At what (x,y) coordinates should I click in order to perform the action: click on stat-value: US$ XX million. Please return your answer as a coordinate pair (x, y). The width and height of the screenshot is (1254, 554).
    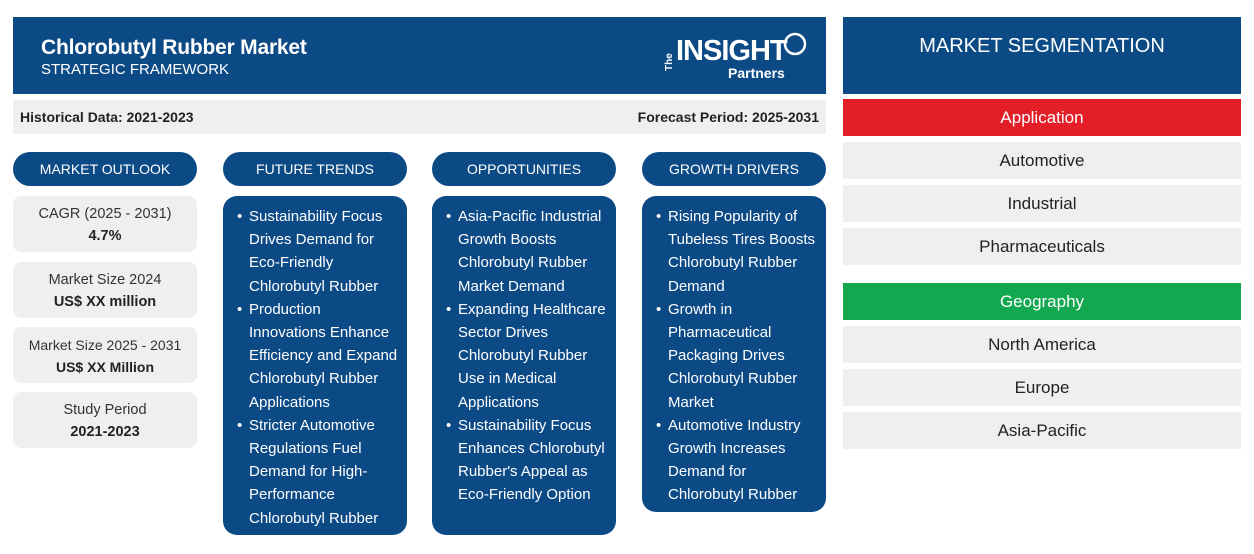
    Looking at the image, I should click on (105, 302).